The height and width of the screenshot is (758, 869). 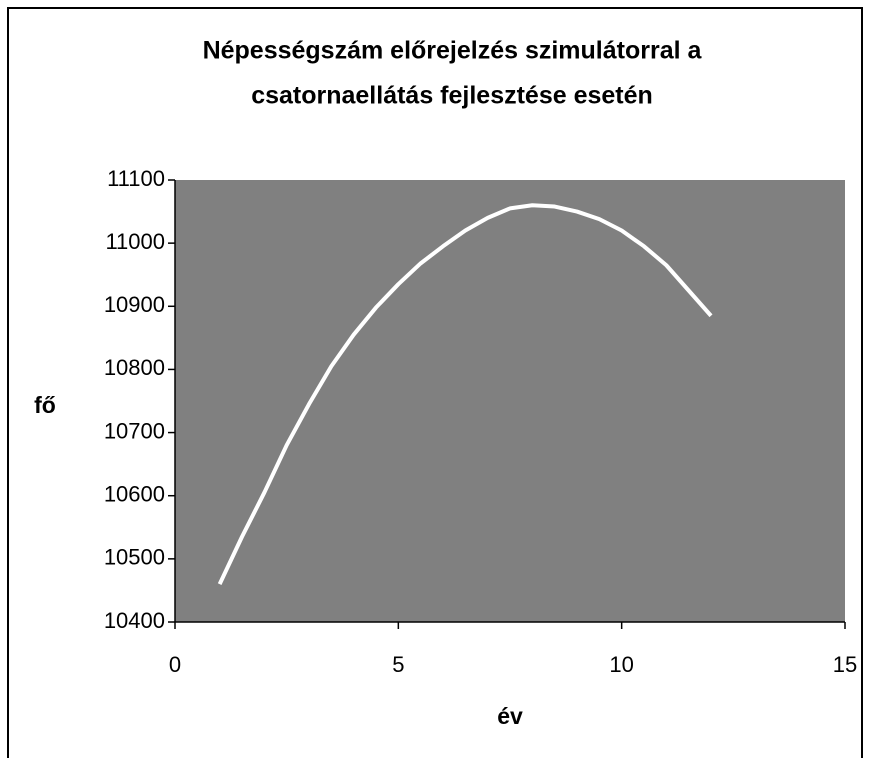 What do you see at coordinates (175, 664) in the screenshot?
I see `x-tick-label: 0` at bounding box center [175, 664].